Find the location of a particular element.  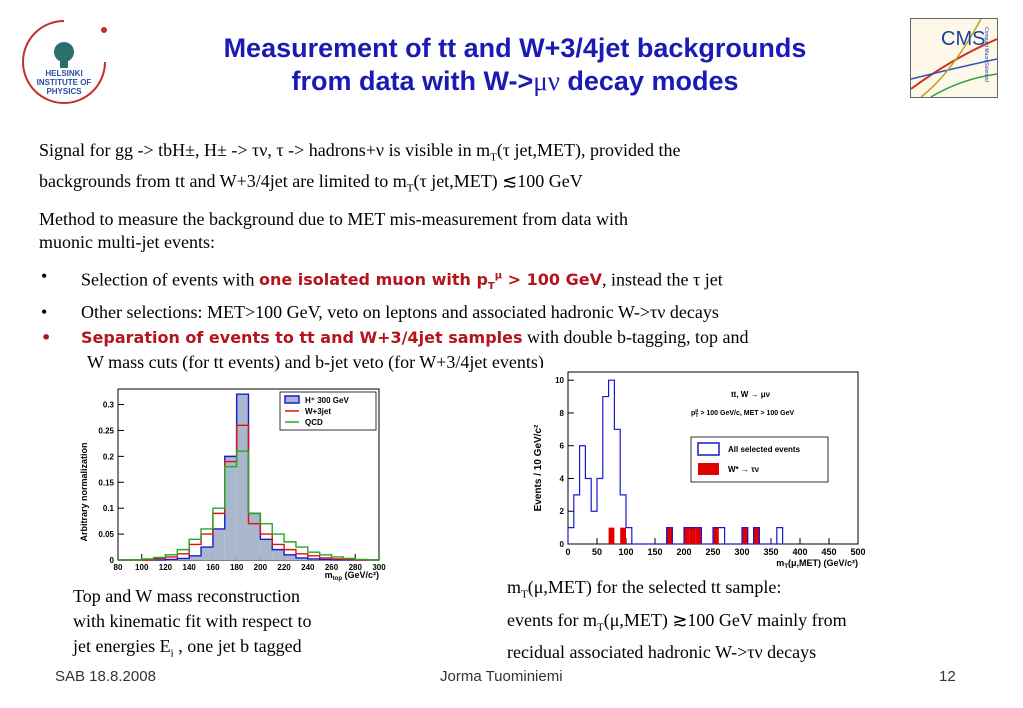

legend-wtau: W* → τν is located at coordinates (744, 469).